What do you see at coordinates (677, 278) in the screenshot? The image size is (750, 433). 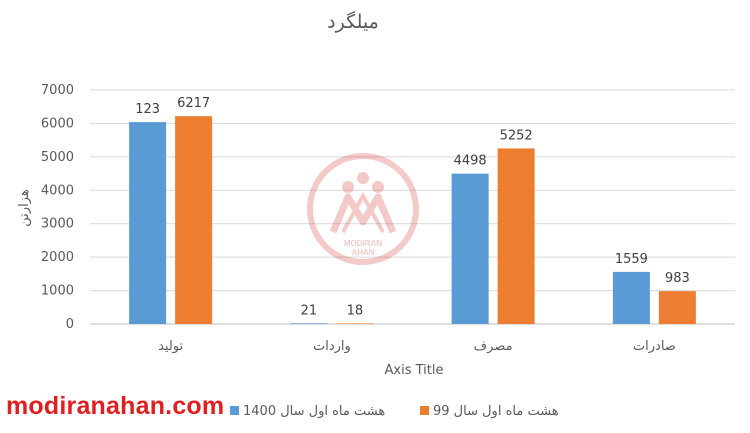 I see `data-label: 983` at bounding box center [677, 278].